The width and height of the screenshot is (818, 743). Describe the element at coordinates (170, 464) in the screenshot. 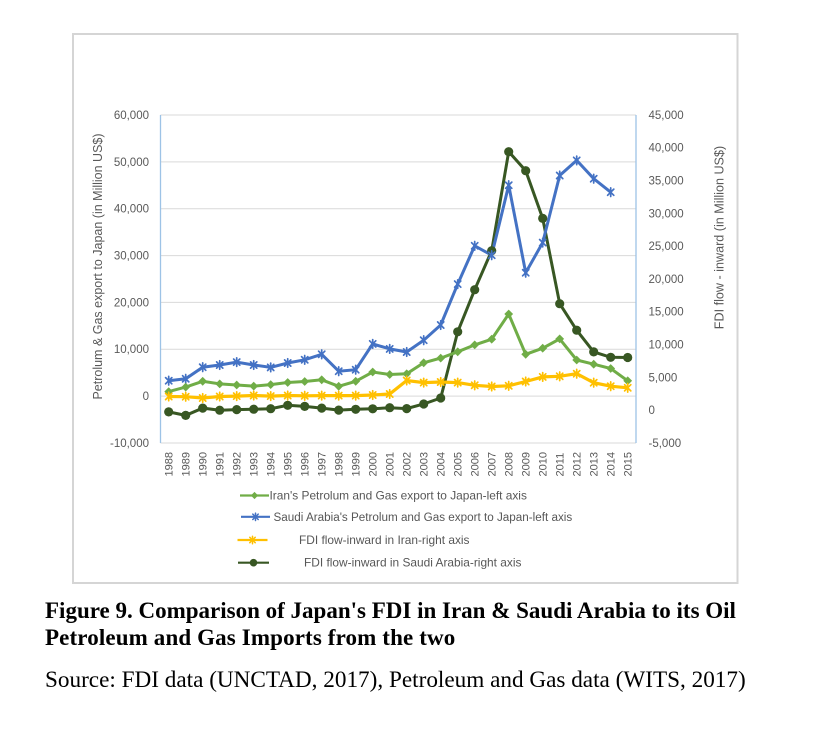

I see `svg-text: 1988` at that location.